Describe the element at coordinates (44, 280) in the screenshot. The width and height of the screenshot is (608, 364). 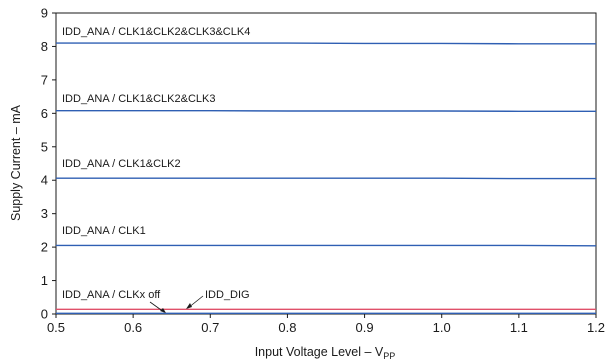
I see `y-tick-label: 1` at that location.